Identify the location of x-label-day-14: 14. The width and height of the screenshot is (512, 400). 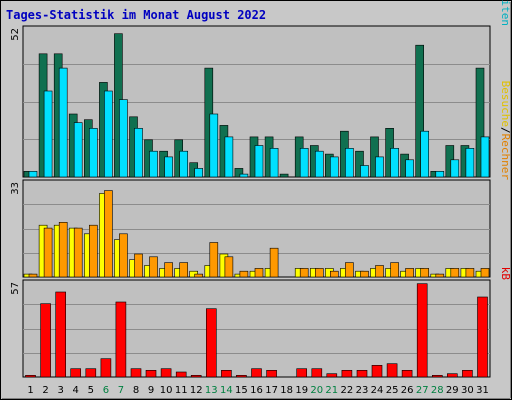
(226, 390).